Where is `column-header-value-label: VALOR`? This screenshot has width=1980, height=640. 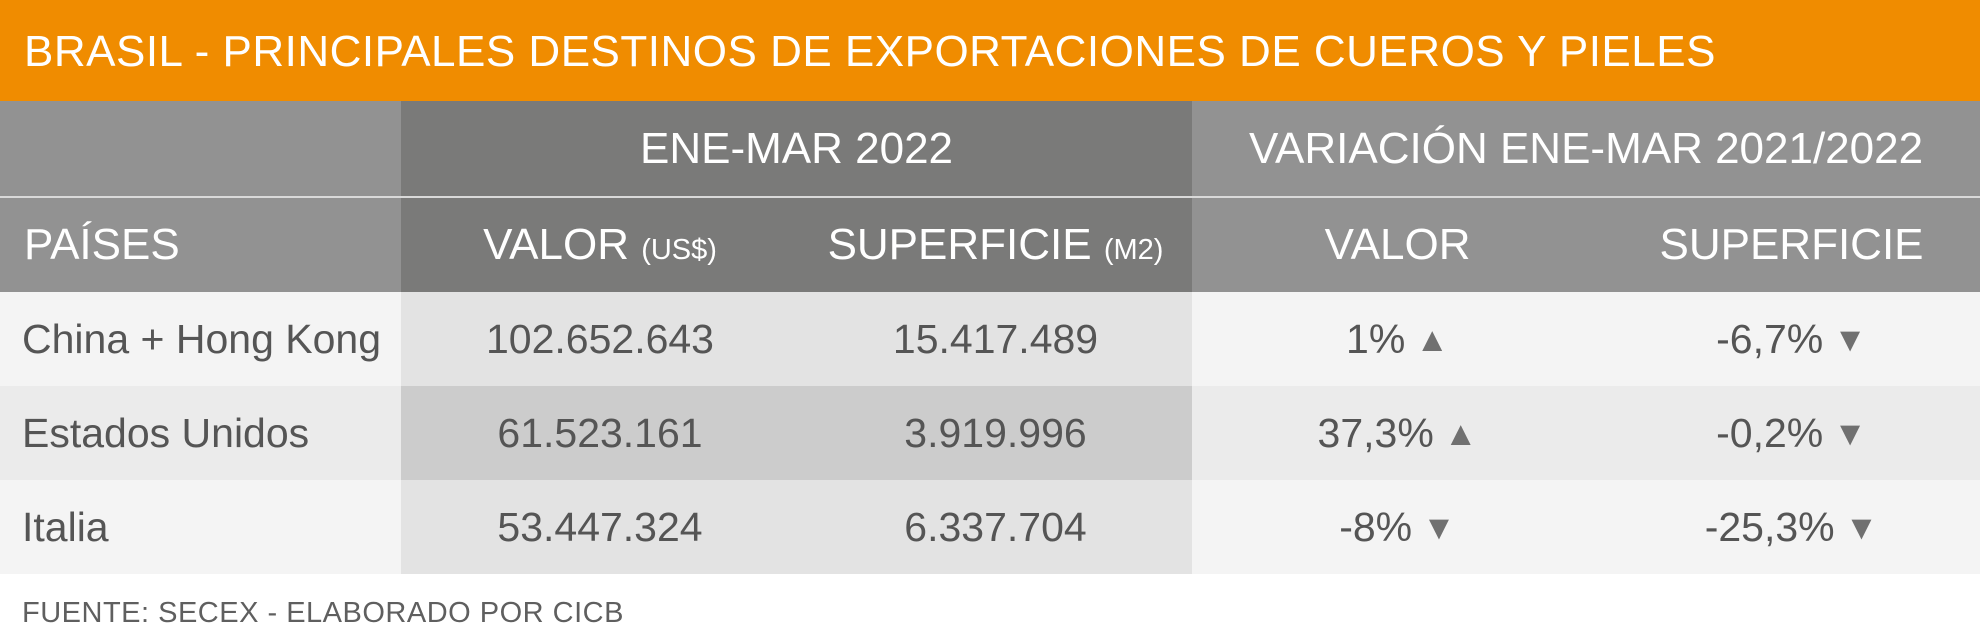
column-header-value-label: VALOR is located at coordinates (556, 244).